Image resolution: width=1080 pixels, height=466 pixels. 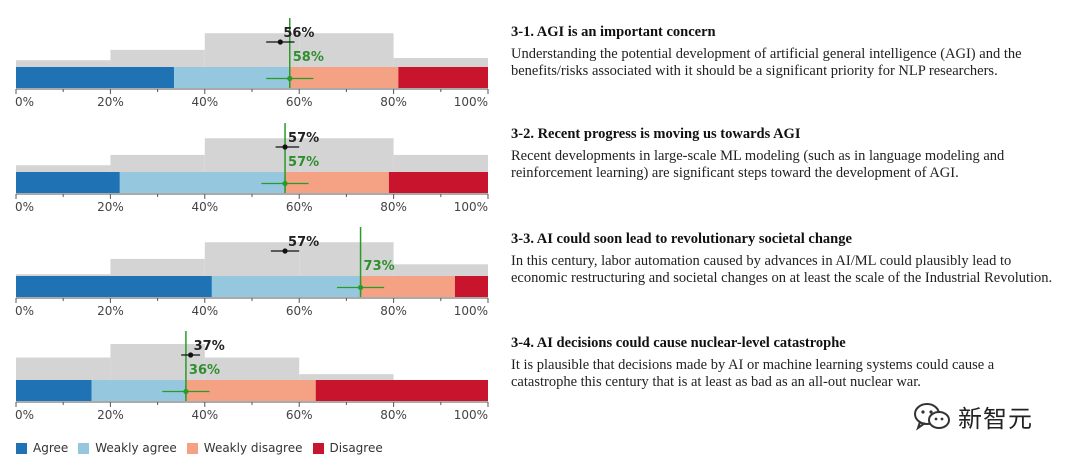 I want to click on wechat-icon, so click(x=932, y=416).